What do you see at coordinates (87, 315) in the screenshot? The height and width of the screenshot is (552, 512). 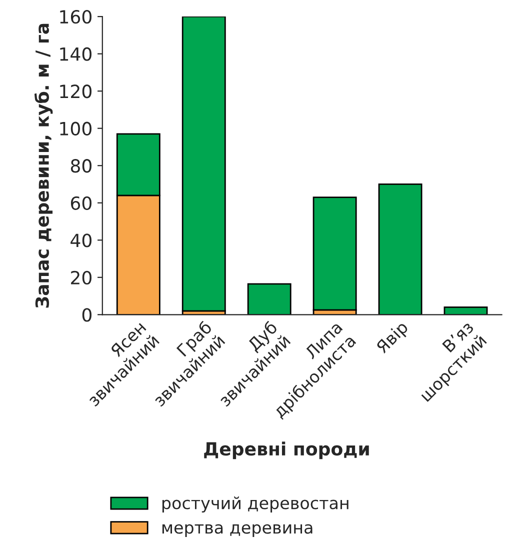 I see `y-tick-label: 0` at bounding box center [87, 315].